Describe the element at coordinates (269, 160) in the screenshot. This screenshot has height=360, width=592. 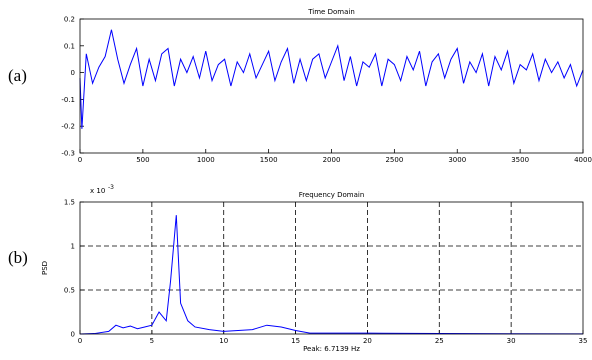
I see `x-tick-label: 1500` at that location.